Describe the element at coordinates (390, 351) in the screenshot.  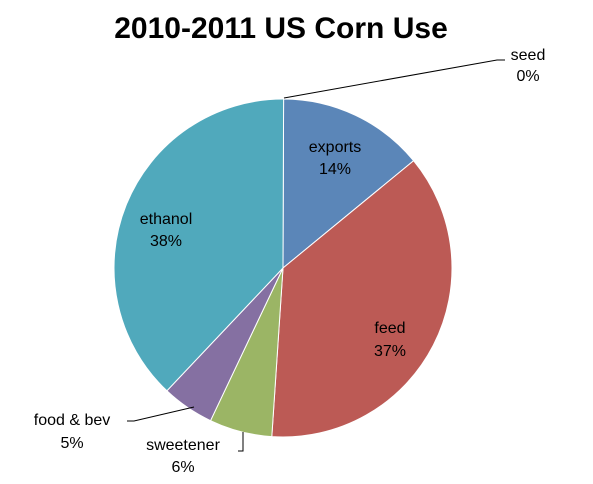
I see `slice-value-feed: 37%` at that location.